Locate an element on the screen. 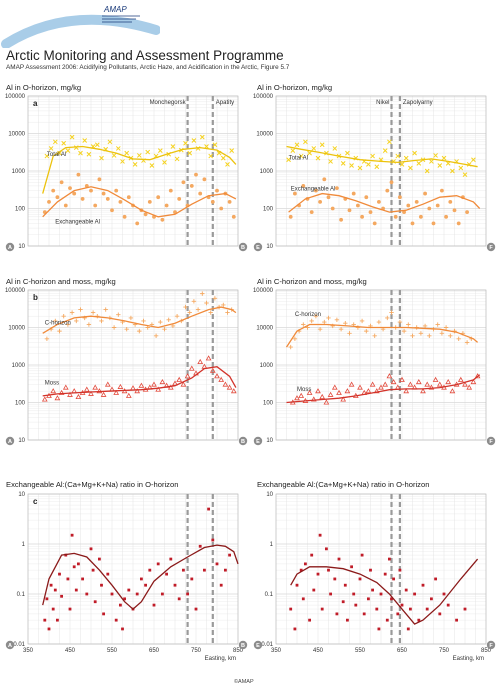  series-label: C-horizon is located at coordinates (308, 315).